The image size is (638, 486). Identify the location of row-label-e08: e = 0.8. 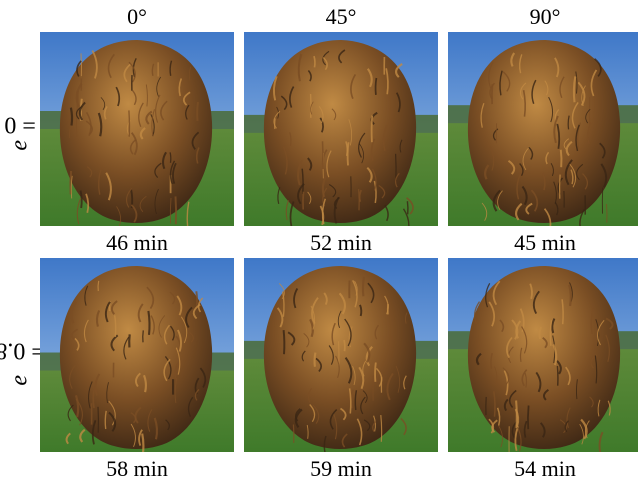
(22, 361).